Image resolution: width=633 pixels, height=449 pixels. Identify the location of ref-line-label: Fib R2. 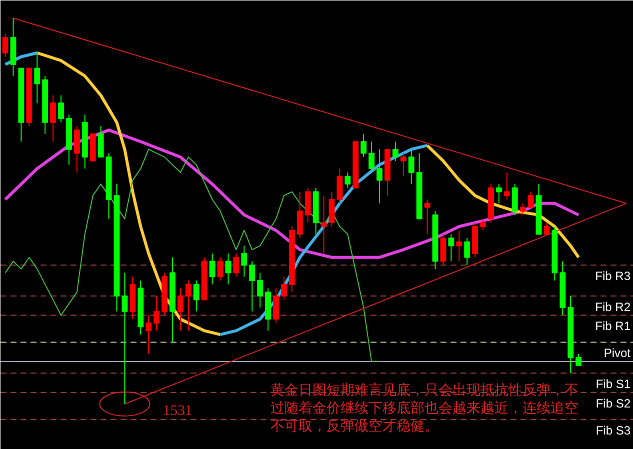
(613, 307).